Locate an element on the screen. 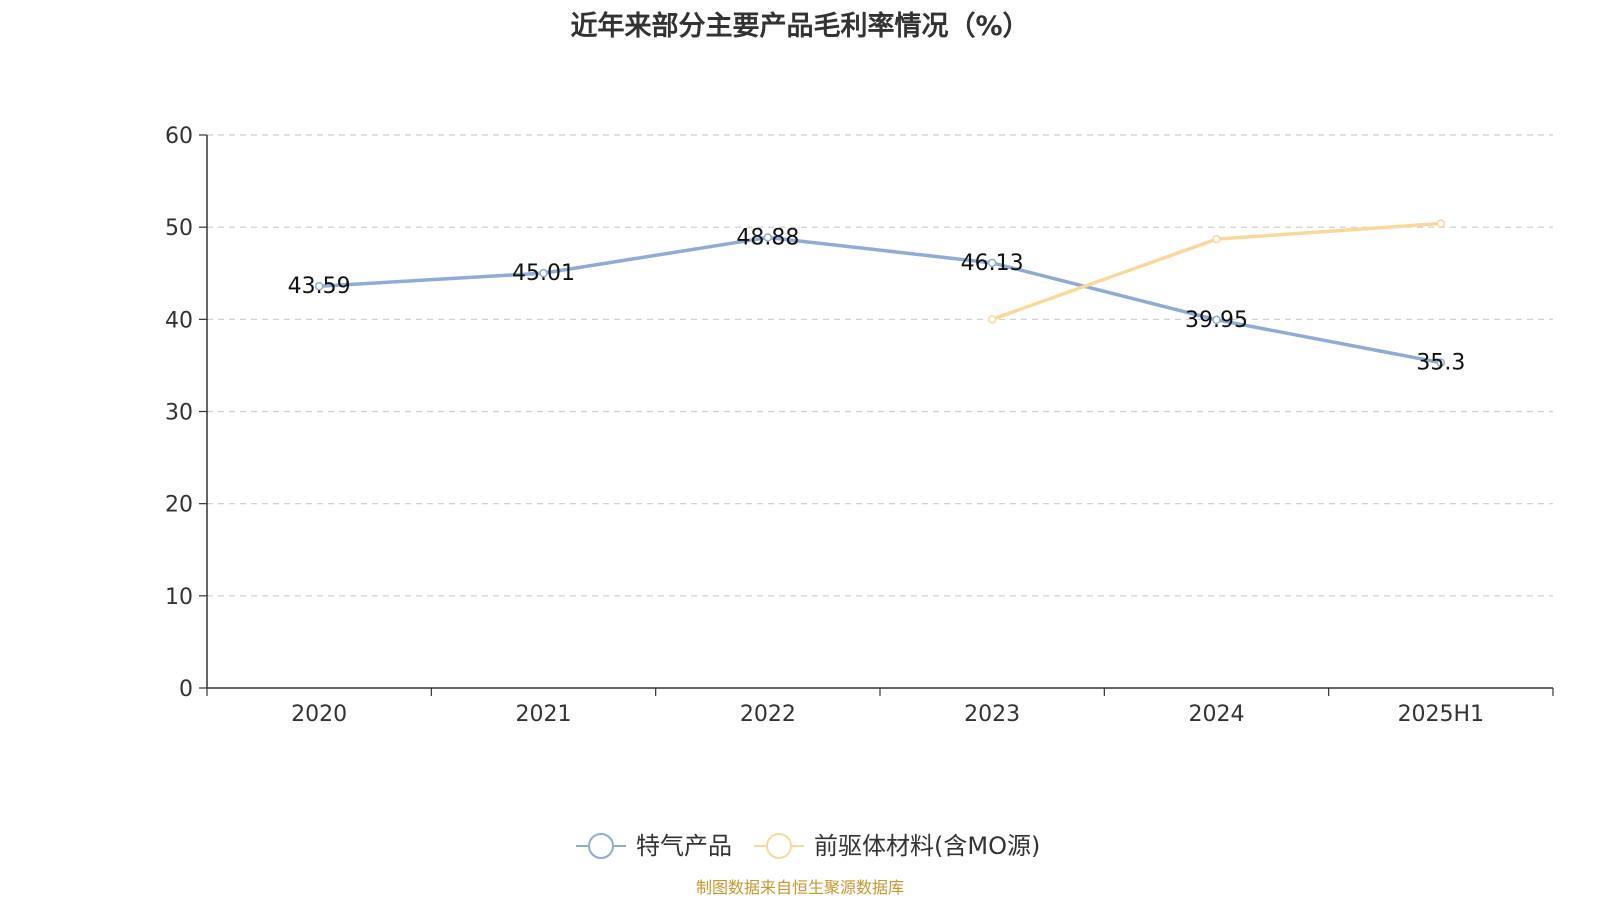  data-label: 48.88 is located at coordinates (767, 237).